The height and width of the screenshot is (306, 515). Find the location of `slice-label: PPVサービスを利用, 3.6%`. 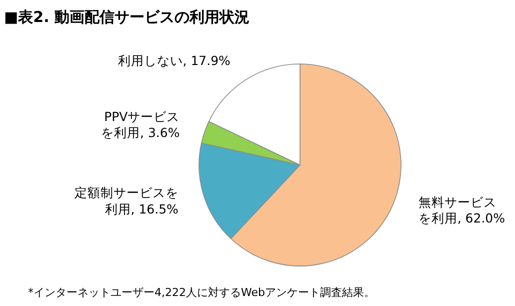

slice-label: PPVサービスを利用, 3.6% is located at coordinates (140, 124).